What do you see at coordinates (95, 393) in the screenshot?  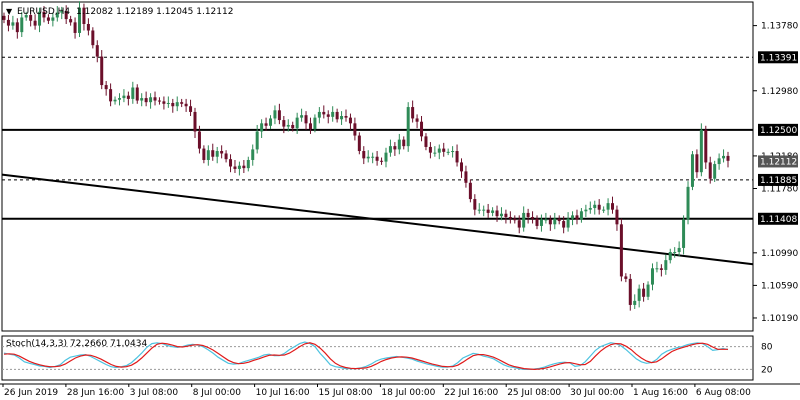 I see `time-tick-label: 28 Jun 16:00` at bounding box center [95, 393].